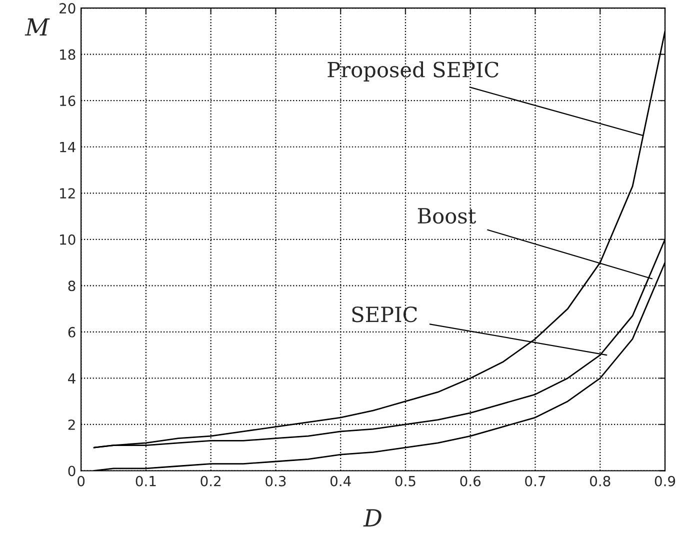  What do you see at coordinates (68, 147) in the screenshot?
I see `y-tick-label: 14` at bounding box center [68, 147].